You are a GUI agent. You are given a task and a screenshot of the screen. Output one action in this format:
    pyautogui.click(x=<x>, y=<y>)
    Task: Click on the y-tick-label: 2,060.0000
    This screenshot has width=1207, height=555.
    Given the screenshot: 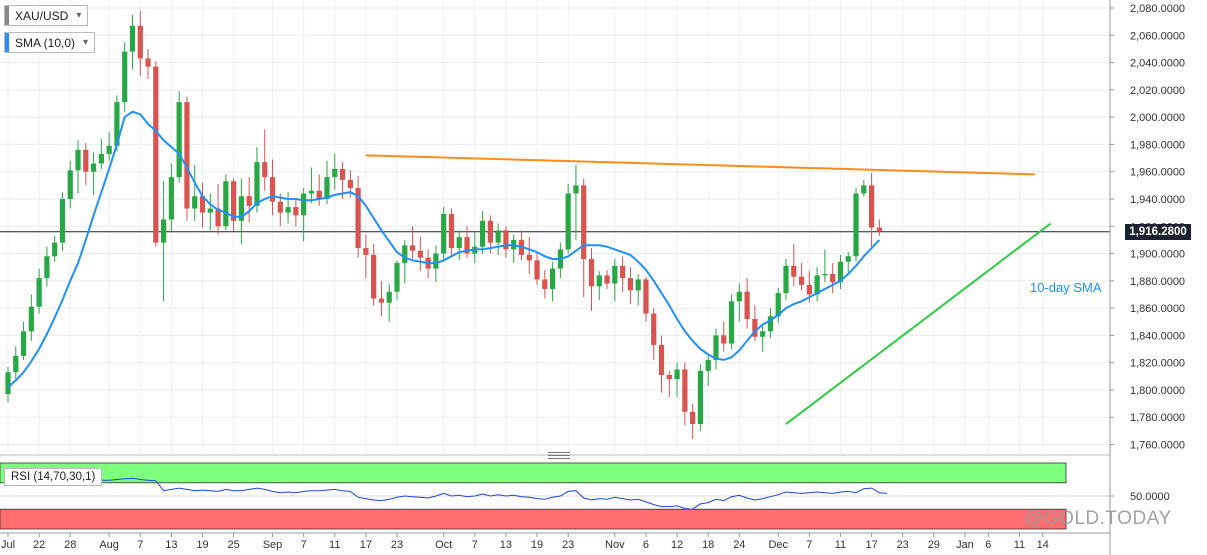 What is the action you would take?
    pyautogui.click(x=1157, y=36)
    